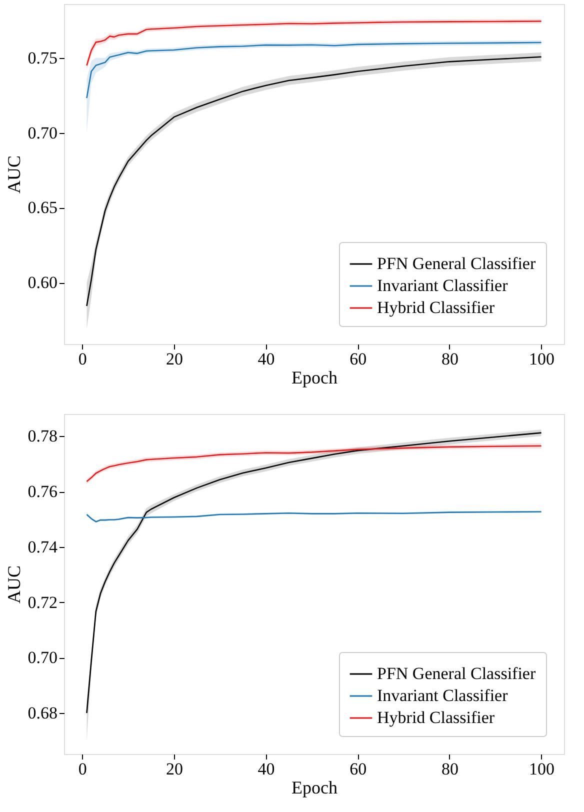 Image resolution: width=584 pixels, height=812 pixels. Describe the element at coordinates (43, 208) in the screenshot. I see `y-tick-label: 0.65` at that location.